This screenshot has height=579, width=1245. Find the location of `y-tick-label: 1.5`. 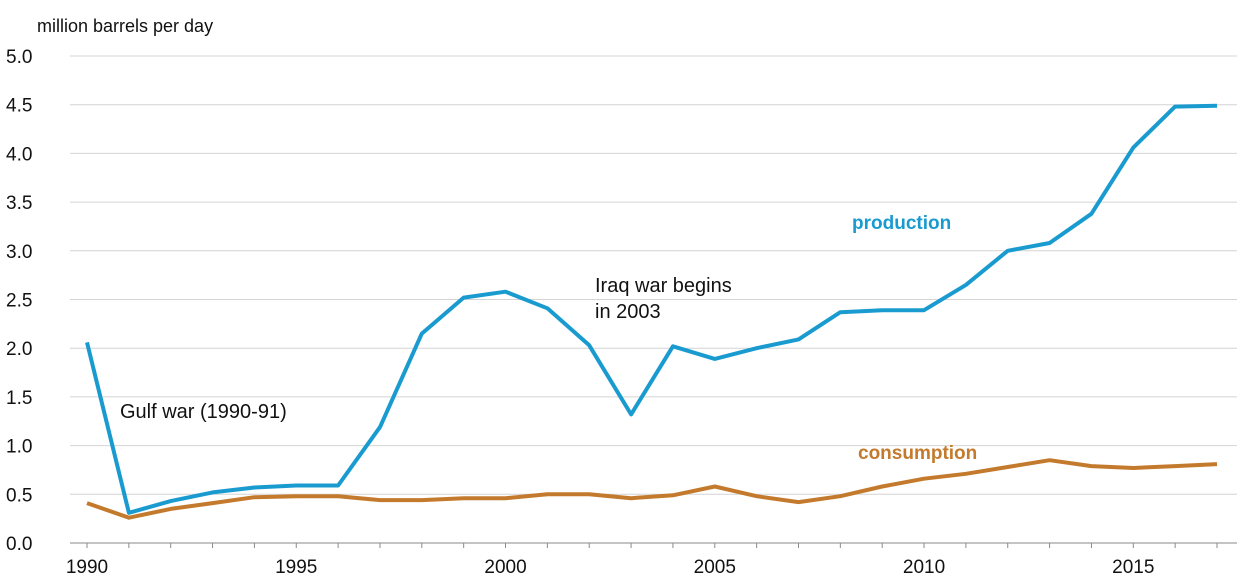

y-tick-label: 1.5 is located at coordinates (19, 398).